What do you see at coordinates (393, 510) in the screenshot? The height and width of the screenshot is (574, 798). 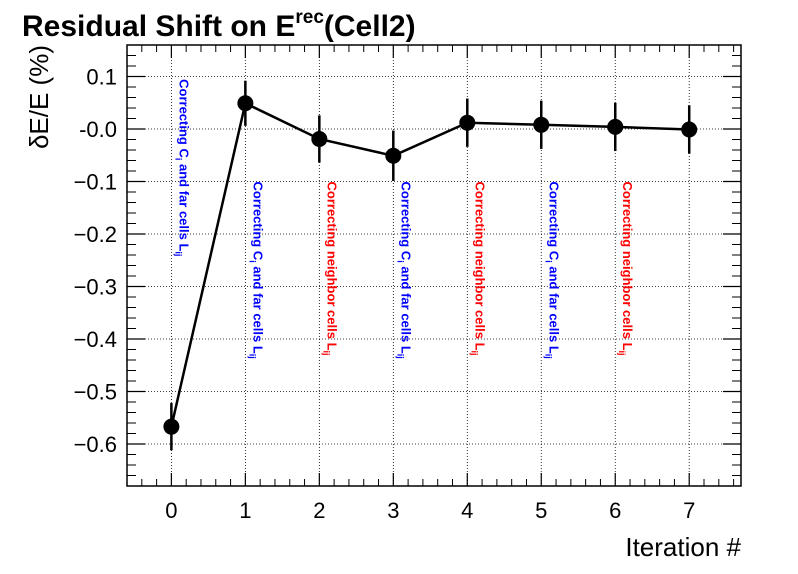 I see `x-tick-label: 3` at bounding box center [393, 510].